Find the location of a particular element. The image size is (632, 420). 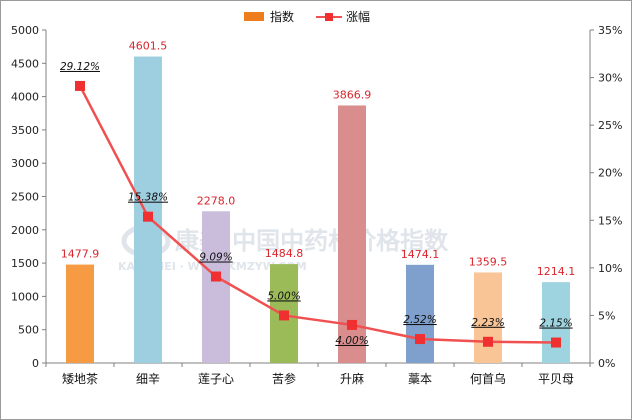

y-left-tick-label: 1500 is located at coordinates (25, 263).